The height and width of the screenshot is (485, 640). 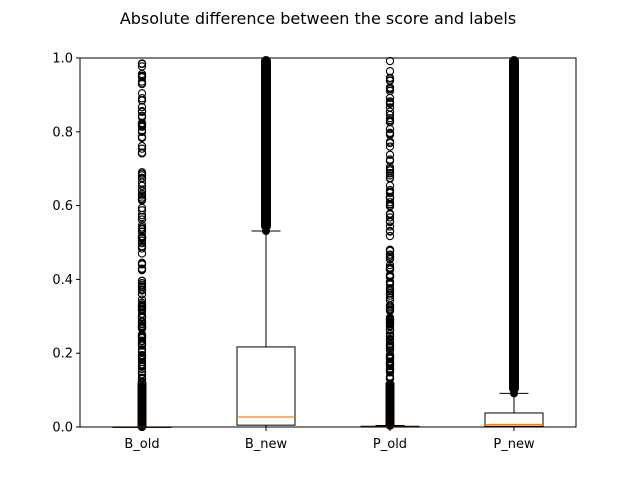 I want to click on outliers-B_new, so click(x=266, y=146).